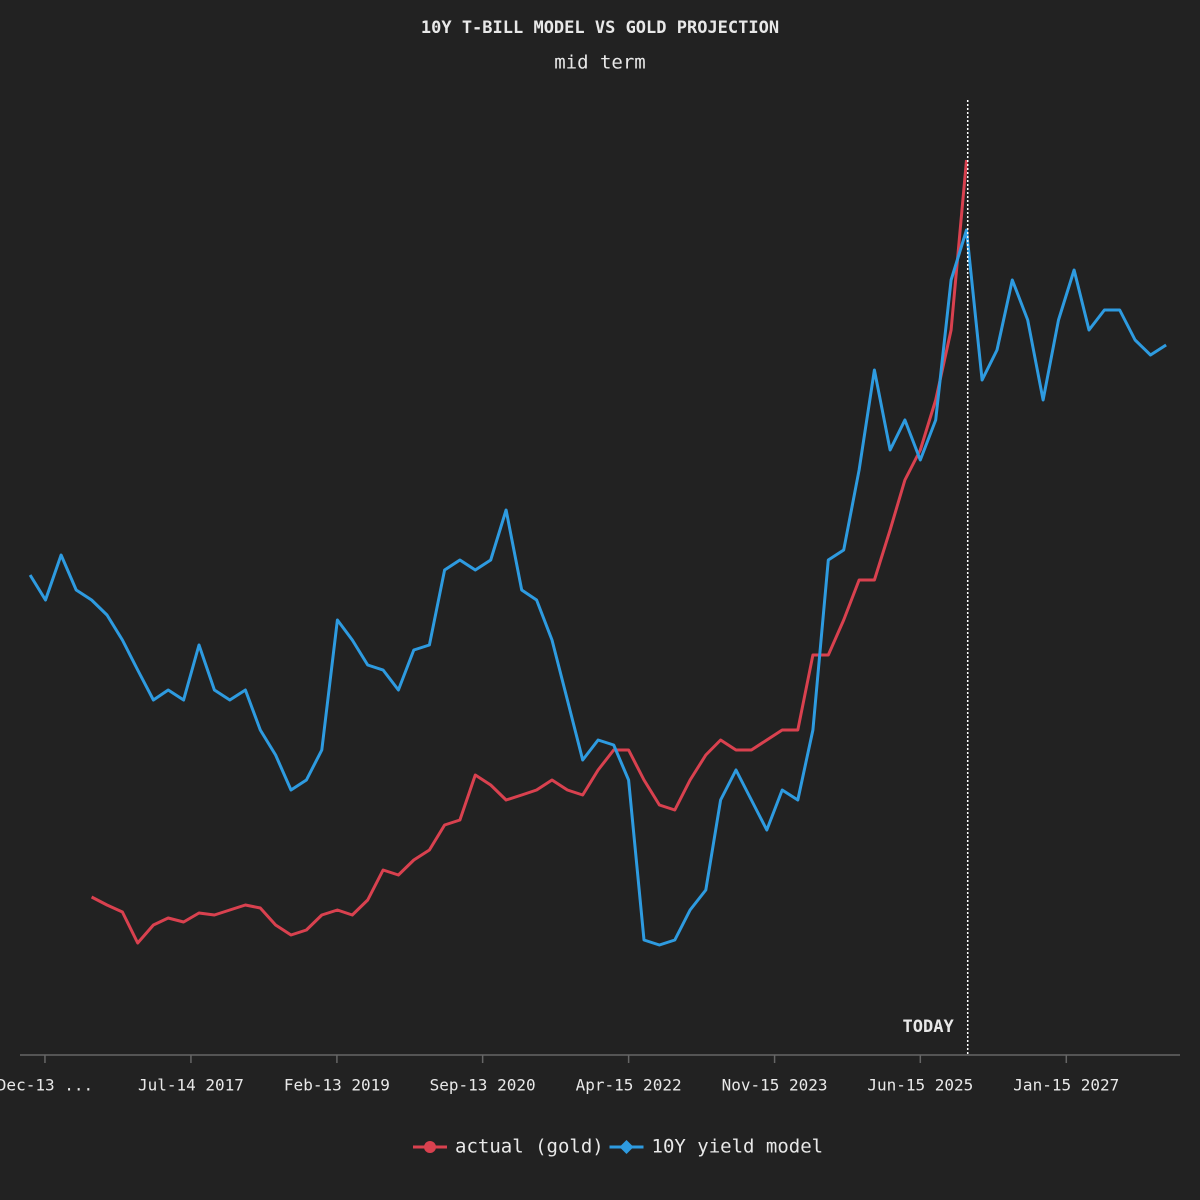  I want to click on x-tick-label: Jul-14 2017, so click(191, 1085).